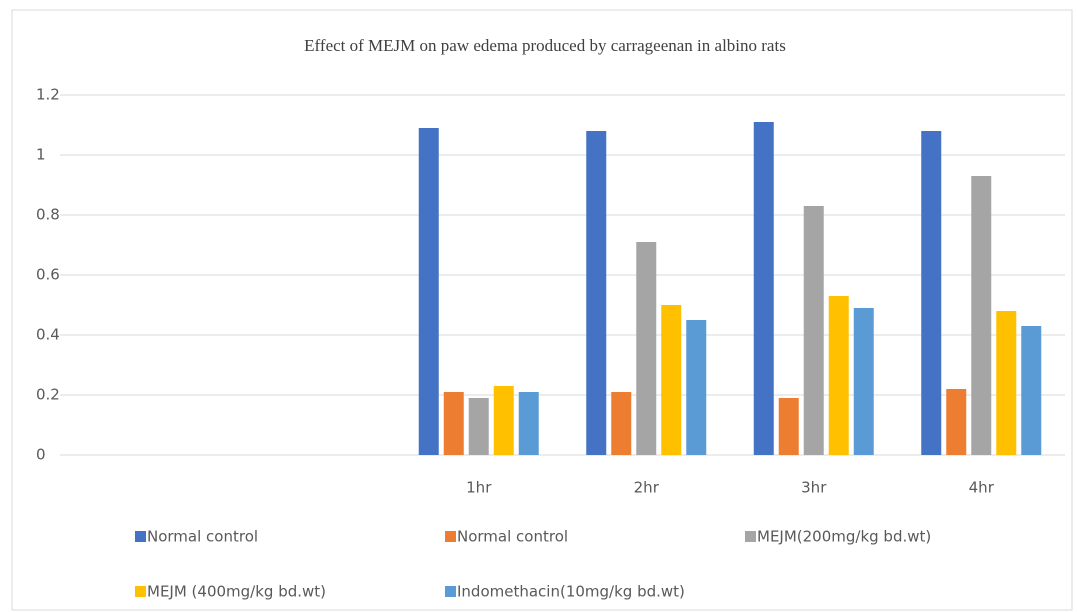 The image size is (1077, 612). I want to click on legend-label: MEJM(200mg/kg bd.wt), so click(844, 537).